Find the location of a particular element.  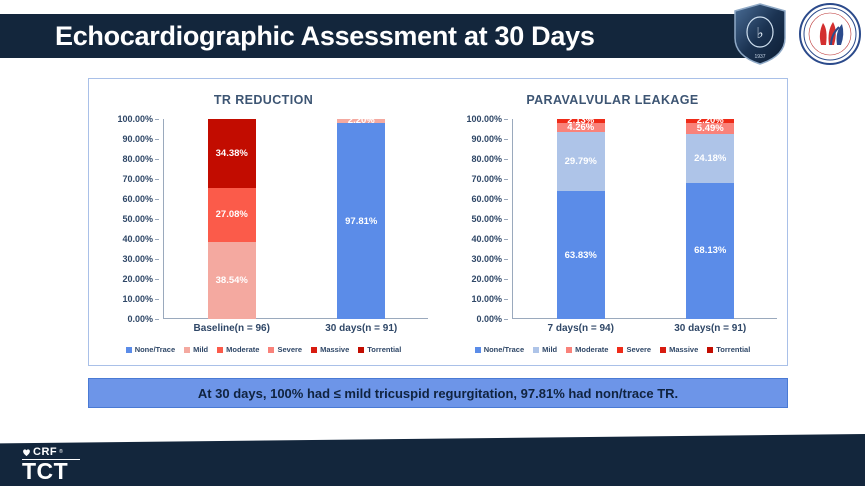

bar-segment-torrential: 34.38% is located at coordinates (231, 153).